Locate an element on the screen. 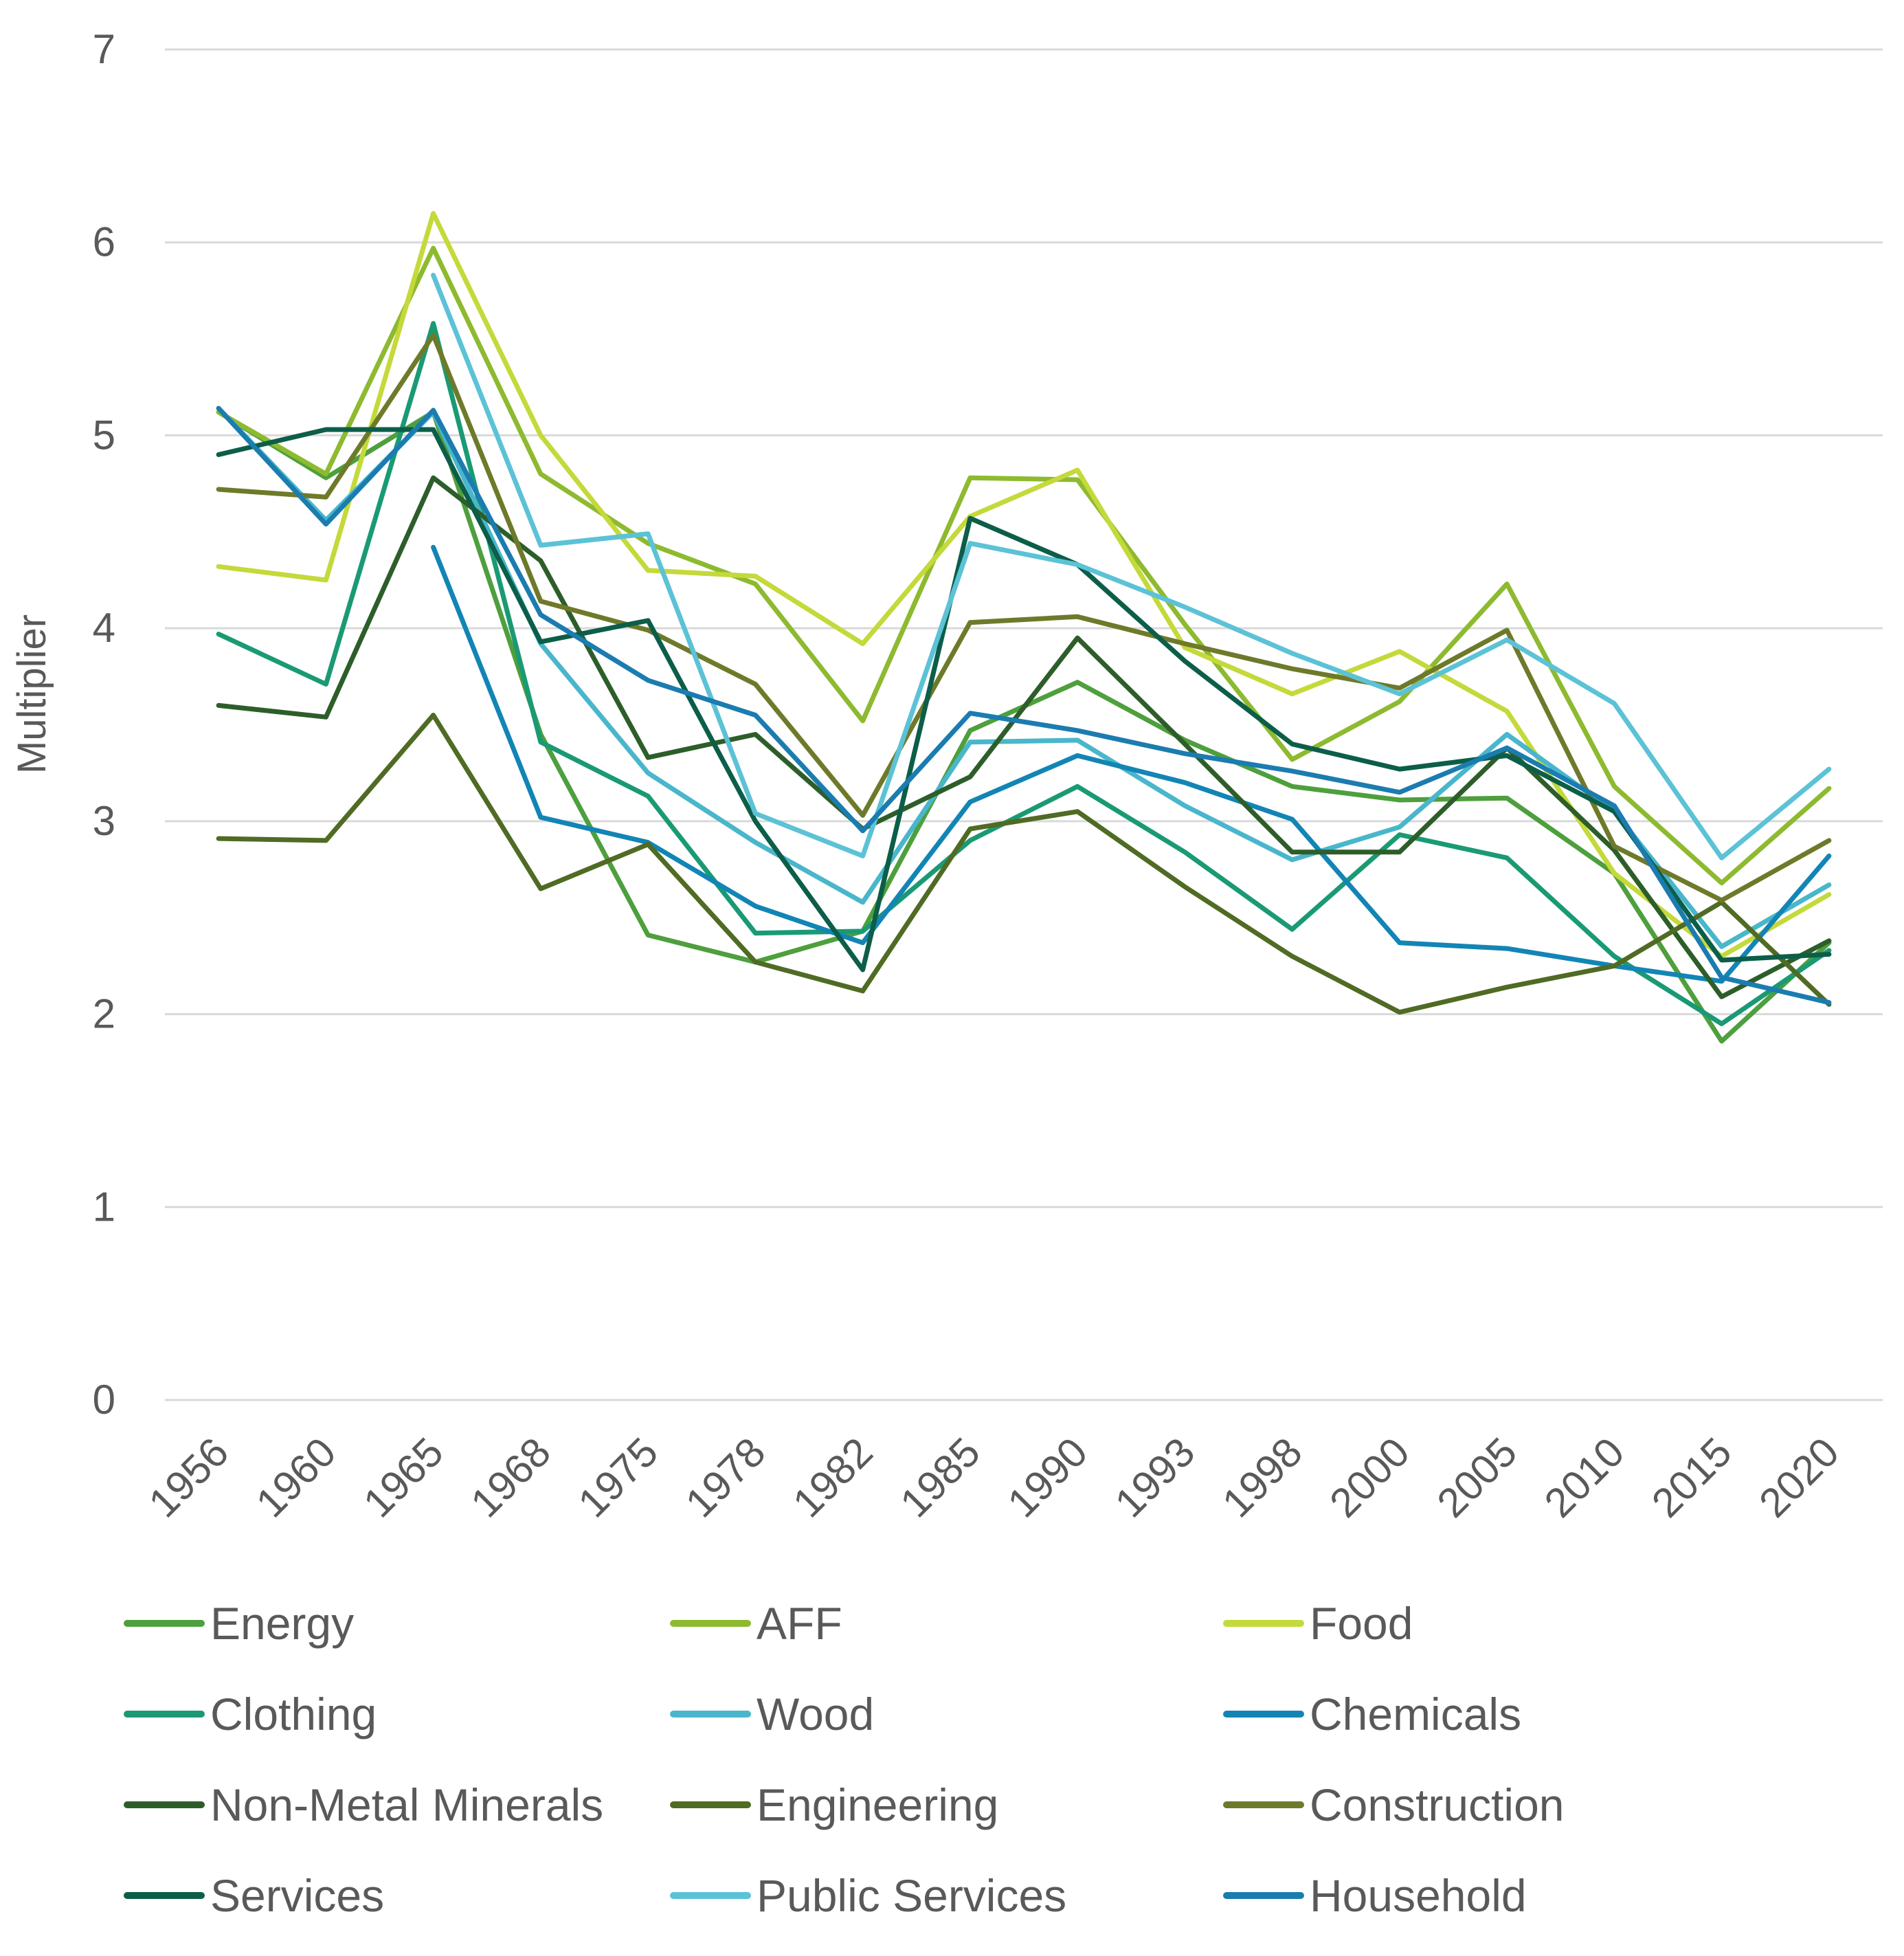  legend-item-construction: Construction is located at coordinates (1394, 1804).